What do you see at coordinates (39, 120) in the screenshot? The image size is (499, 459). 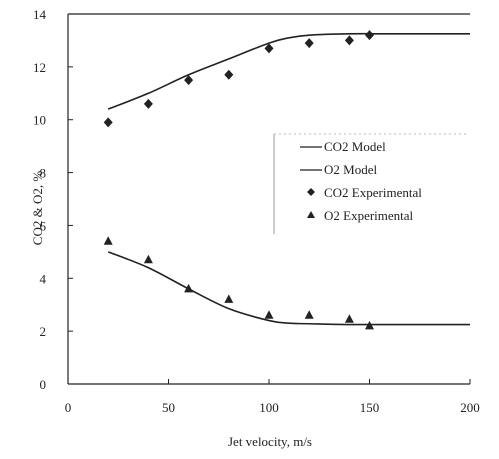 I see `y-tick-label: 10` at bounding box center [39, 120].